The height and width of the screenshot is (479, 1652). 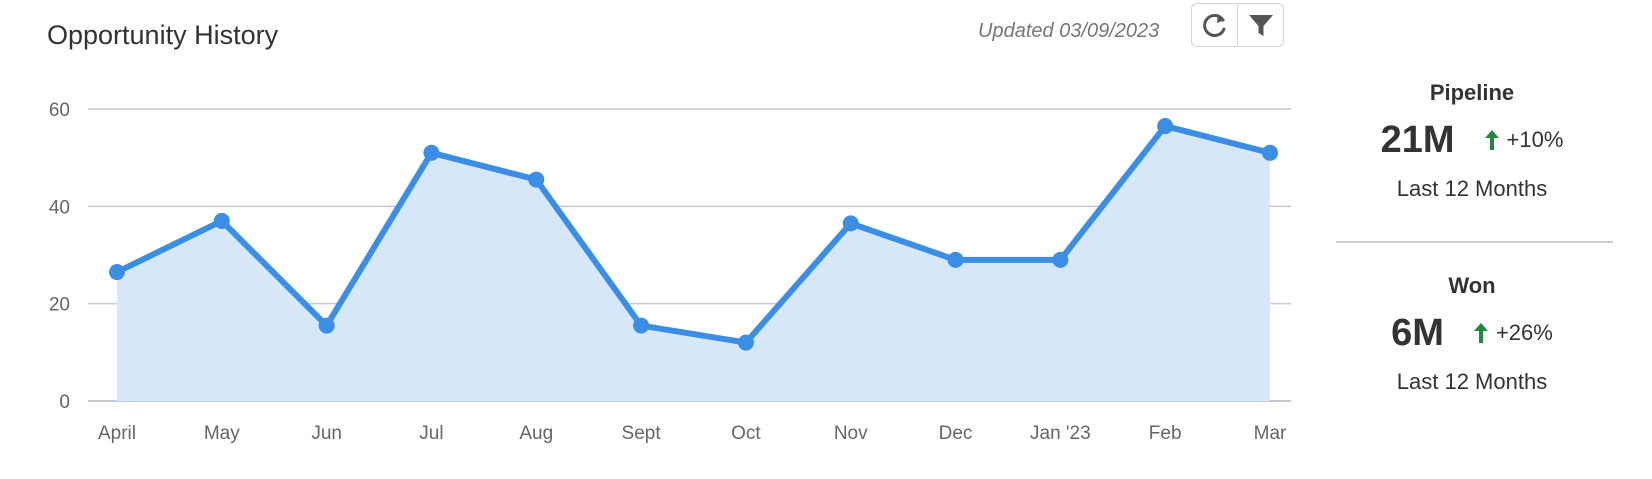 What do you see at coordinates (64, 402) in the screenshot?
I see `y-tick-label: 0` at bounding box center [64, 402].